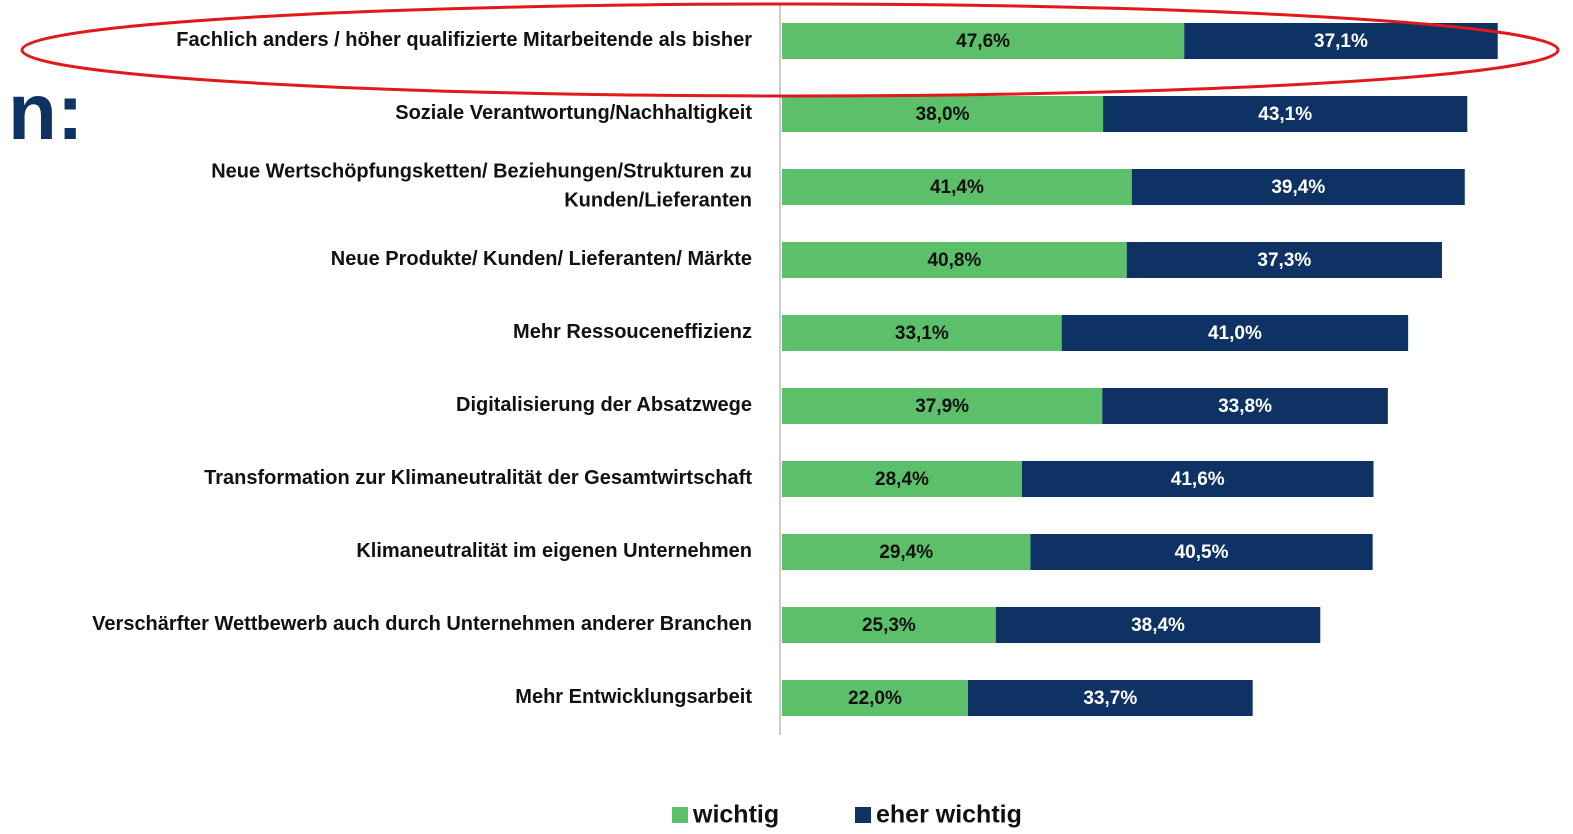 This screenshot has height=834, width=1573. I want to click on category-label: Soziale Verantwortung/Nachhaltigkeit, so click(573, 113).